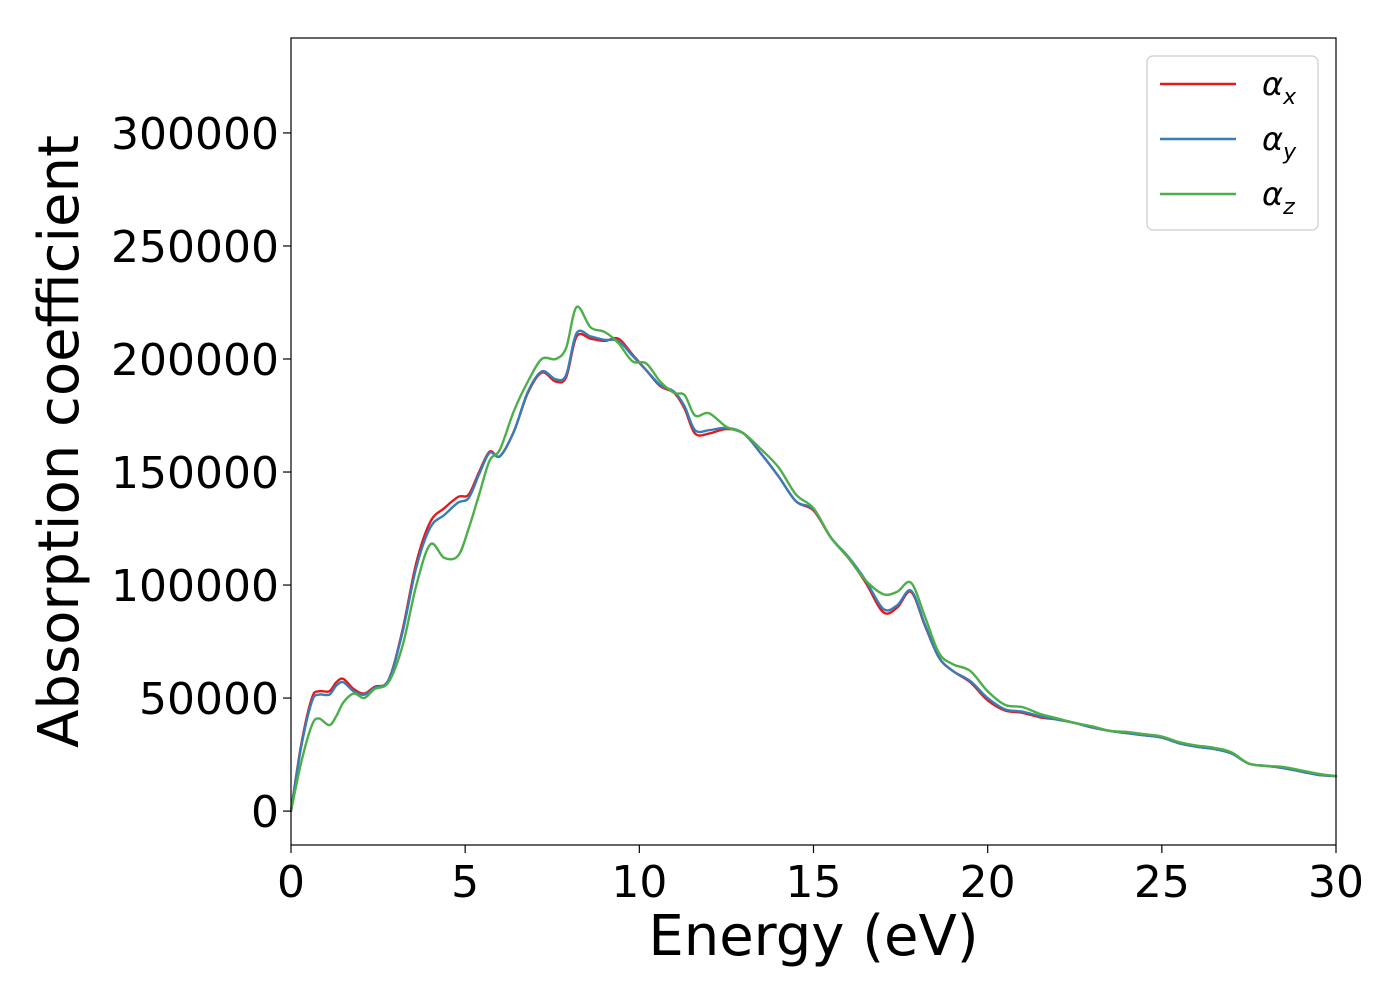 The image size is (1400, 1000). I want to click on y-tick-label: 0, so click(265, 812).